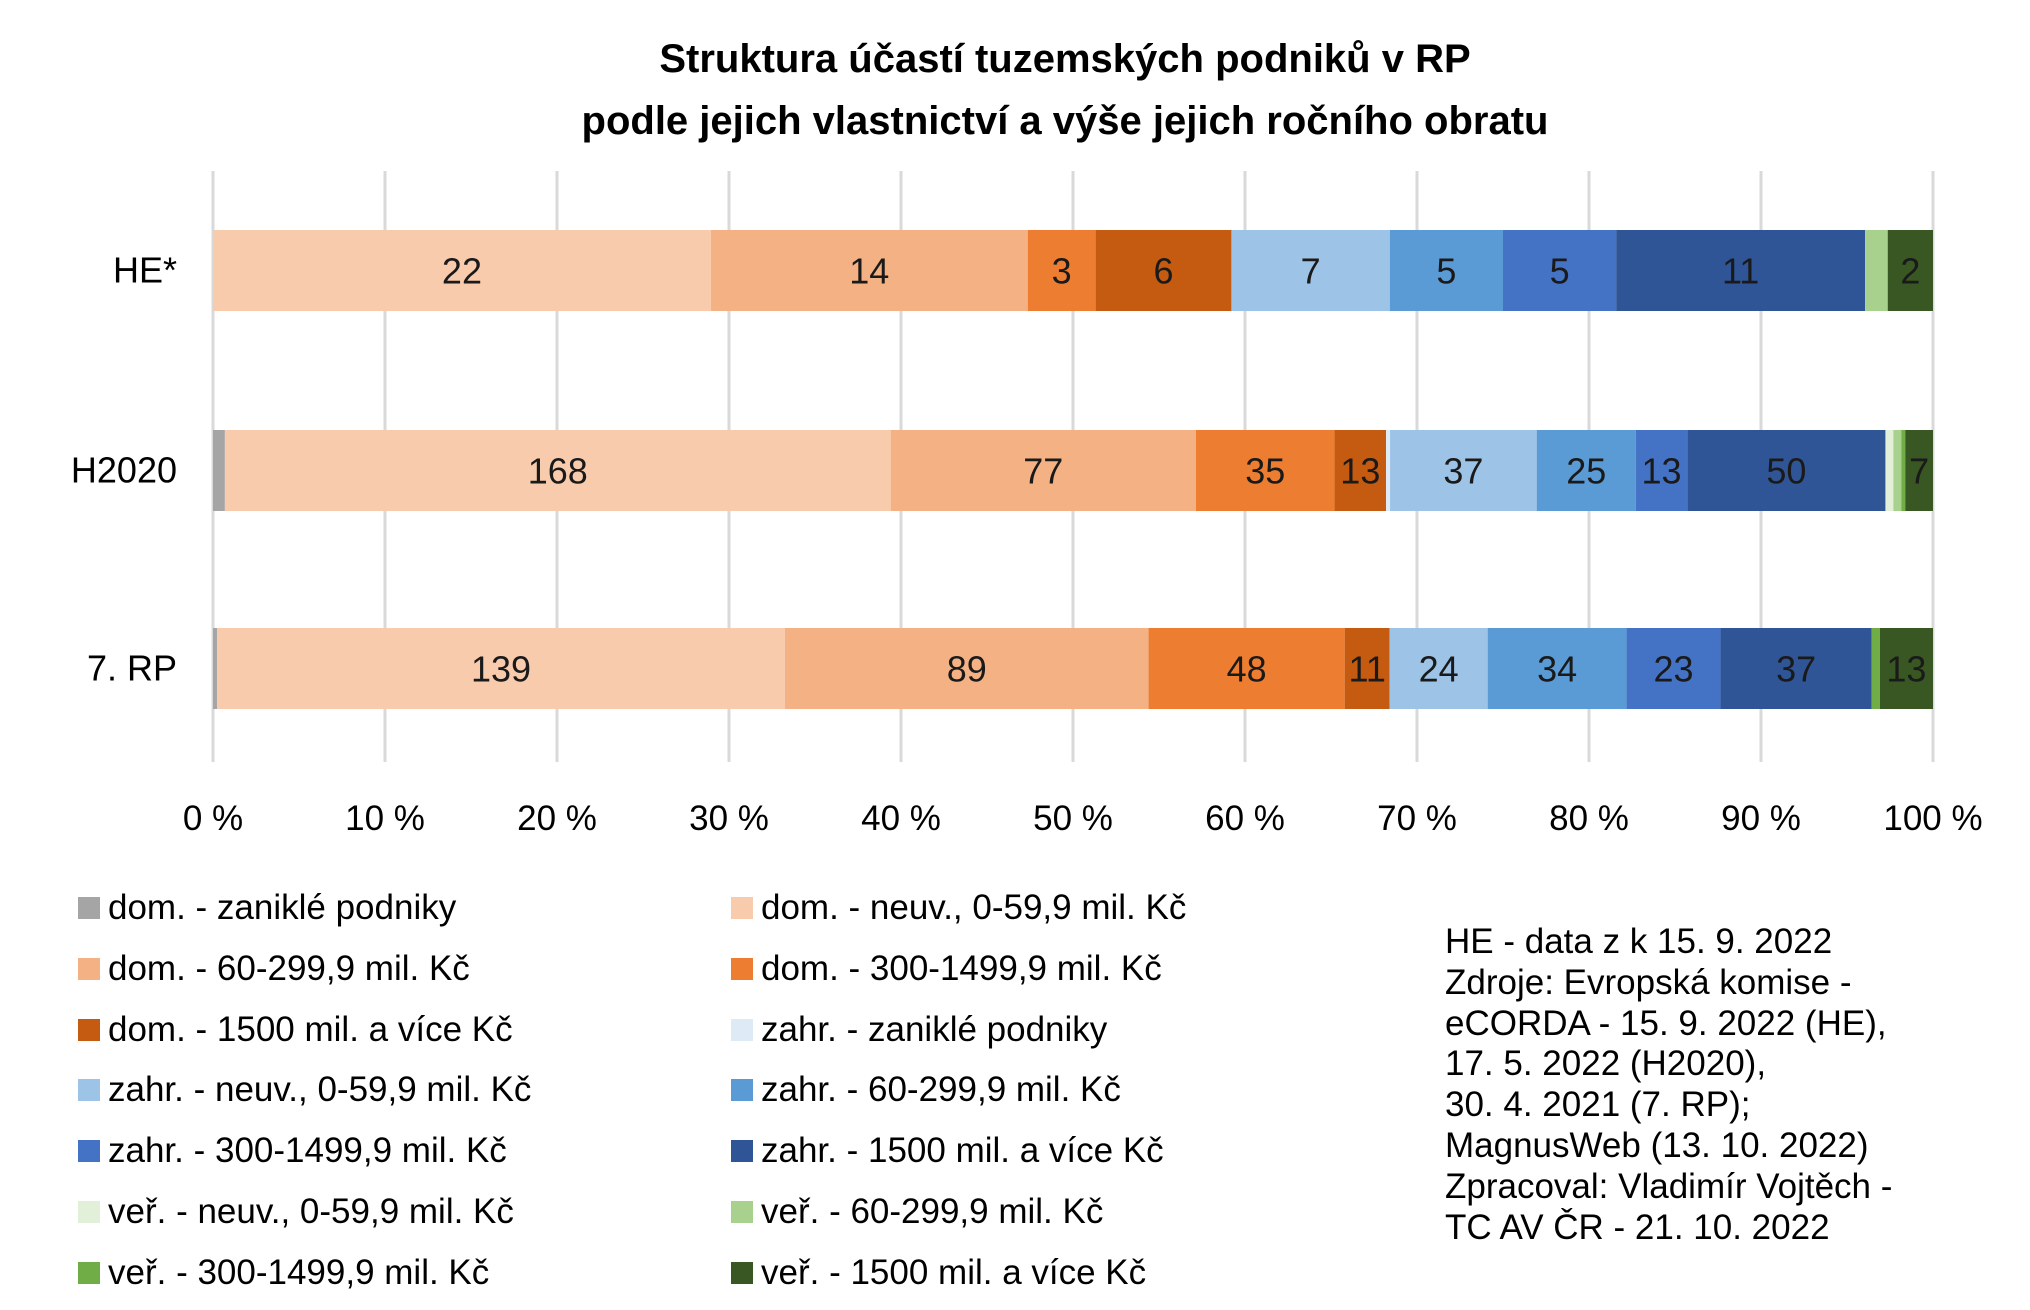 The height and width of the screenshot is (1310, 2030). I want to click on note-line: HE - data z k 15. 9. 2022, so click(1639, 941).